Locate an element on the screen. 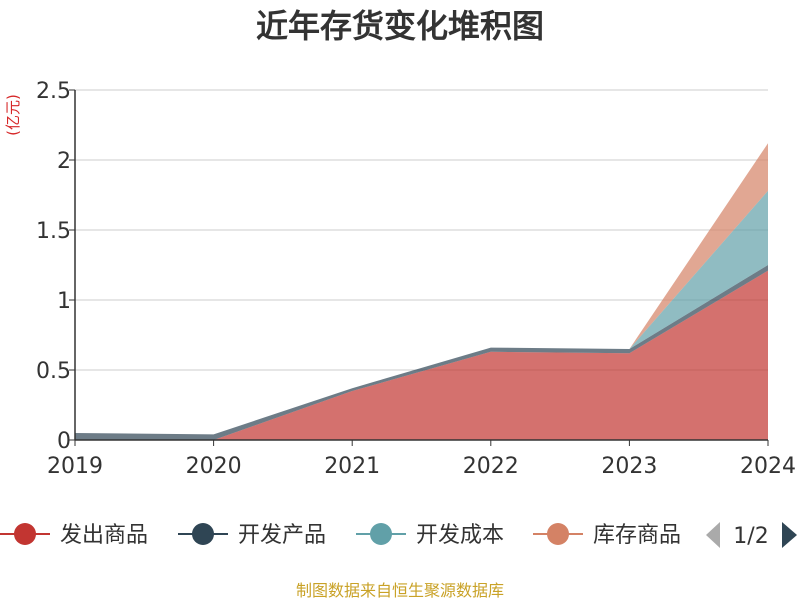  chart-title: 近年存货变化堆积图 is located at coordinates (400, 26).